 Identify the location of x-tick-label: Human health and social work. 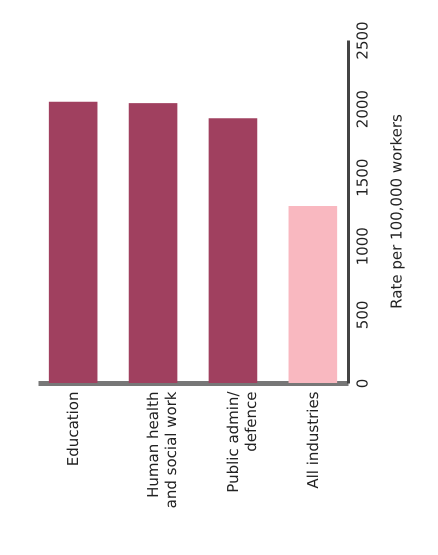
(162, 449).